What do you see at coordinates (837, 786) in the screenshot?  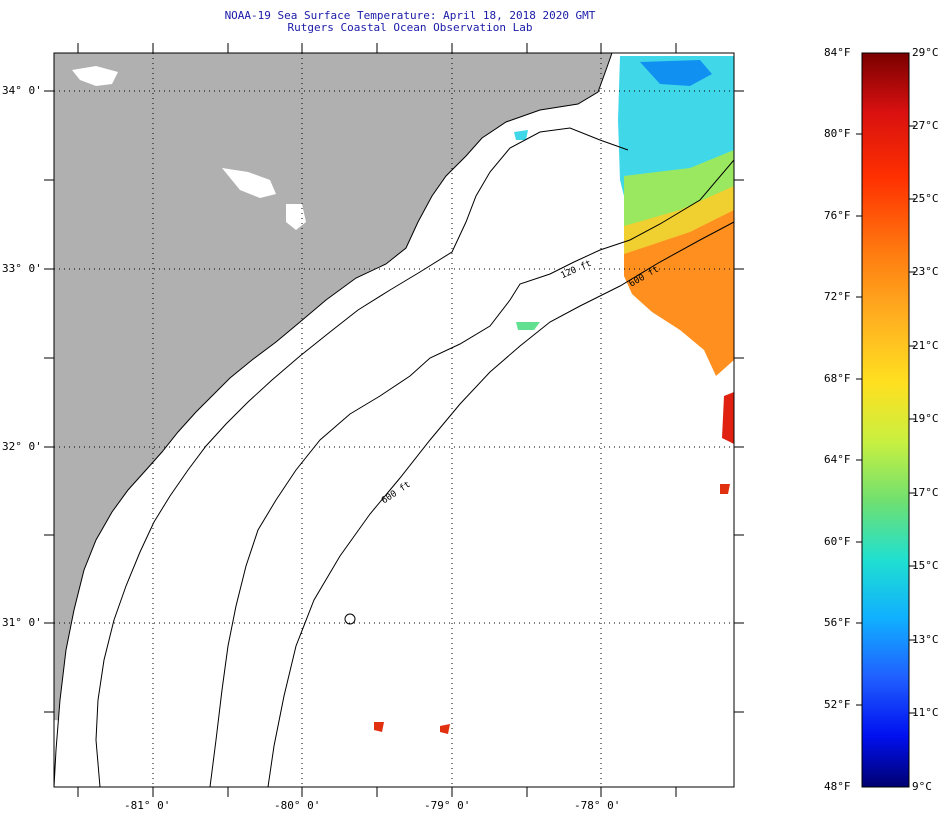 I see `colorbar-f-48: 48°F` at bounding box center [837, 786].